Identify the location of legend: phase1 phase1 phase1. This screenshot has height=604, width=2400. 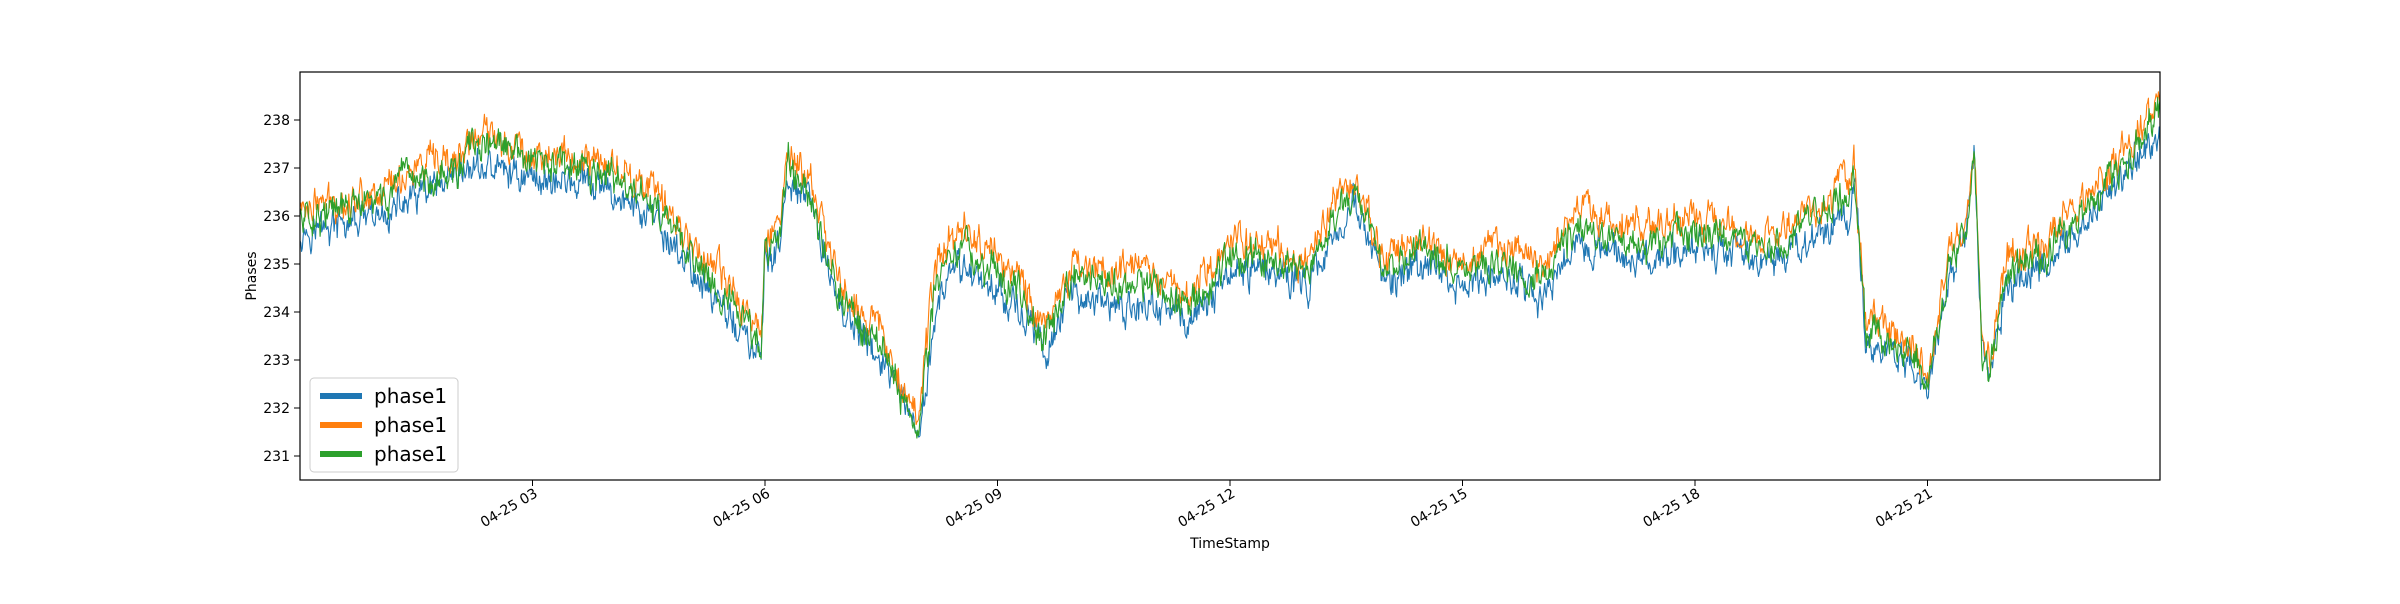
(384, 425).